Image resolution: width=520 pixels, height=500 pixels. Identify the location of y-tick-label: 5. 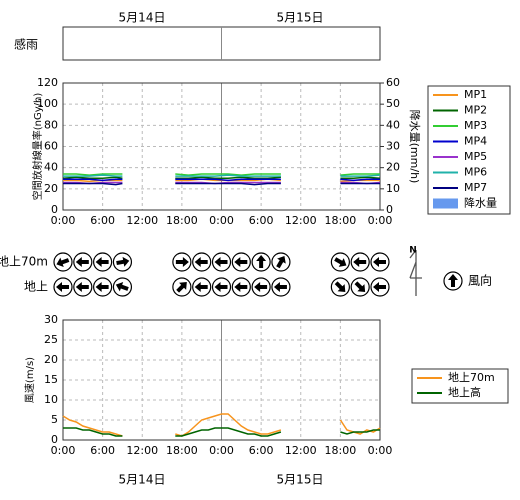
(54, 419).